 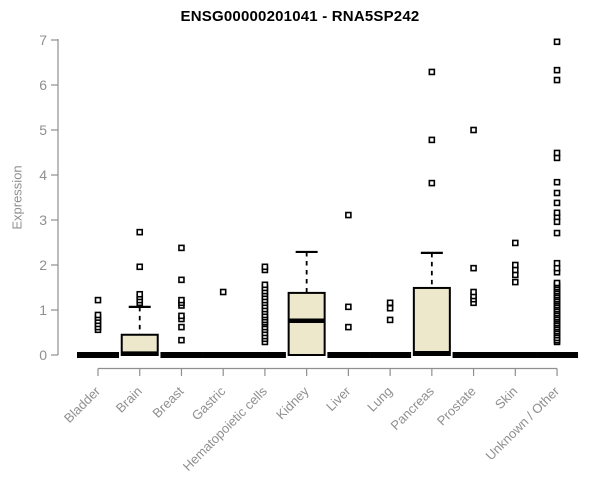 I want to click on x-category-label: Breast, so click(x=167, y=401).